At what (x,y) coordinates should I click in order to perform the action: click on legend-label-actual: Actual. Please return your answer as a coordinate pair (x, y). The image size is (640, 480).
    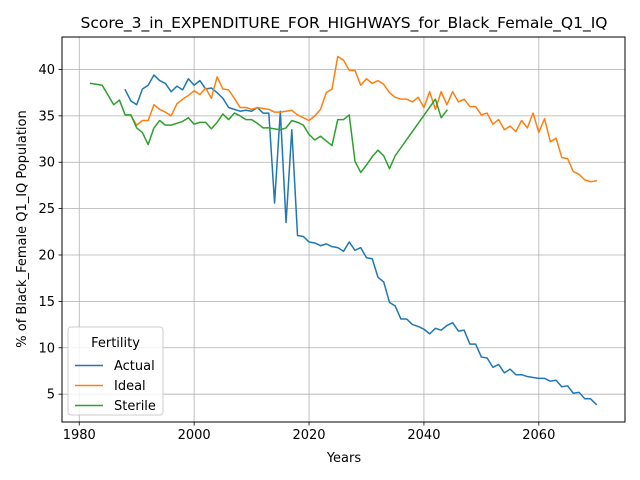
    Looking at the image, I should click on (134, 366).